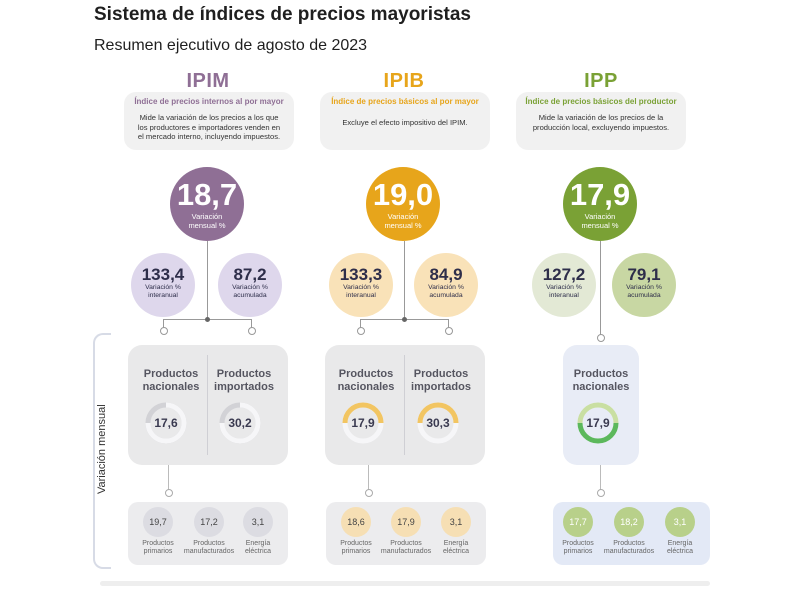  What do you see at coordinates (207, 221) in the screenshot?
I see `ipim-monthly-label: Variación mensual %` at bounding box center [207, 221].